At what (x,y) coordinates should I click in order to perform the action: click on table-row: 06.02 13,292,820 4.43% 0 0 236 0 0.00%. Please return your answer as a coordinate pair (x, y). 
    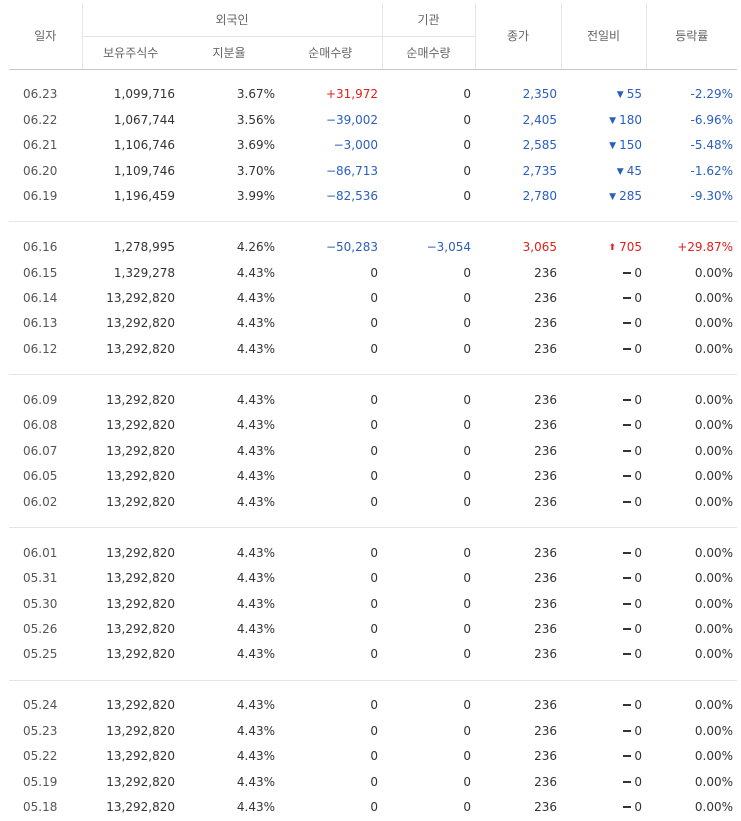
    Looking at the image, I should click on (373, 501).